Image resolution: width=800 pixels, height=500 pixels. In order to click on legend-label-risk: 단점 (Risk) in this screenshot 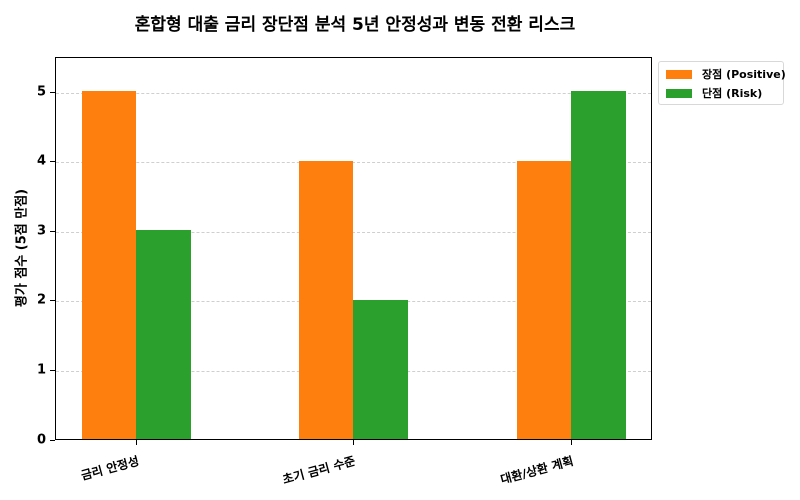, I will do `click(732, 93)`.